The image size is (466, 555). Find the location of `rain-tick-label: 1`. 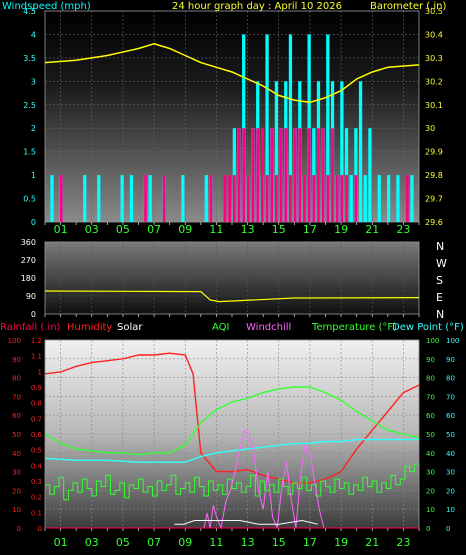

rain-tick-label: 1 is located at coordinates (40, 372).